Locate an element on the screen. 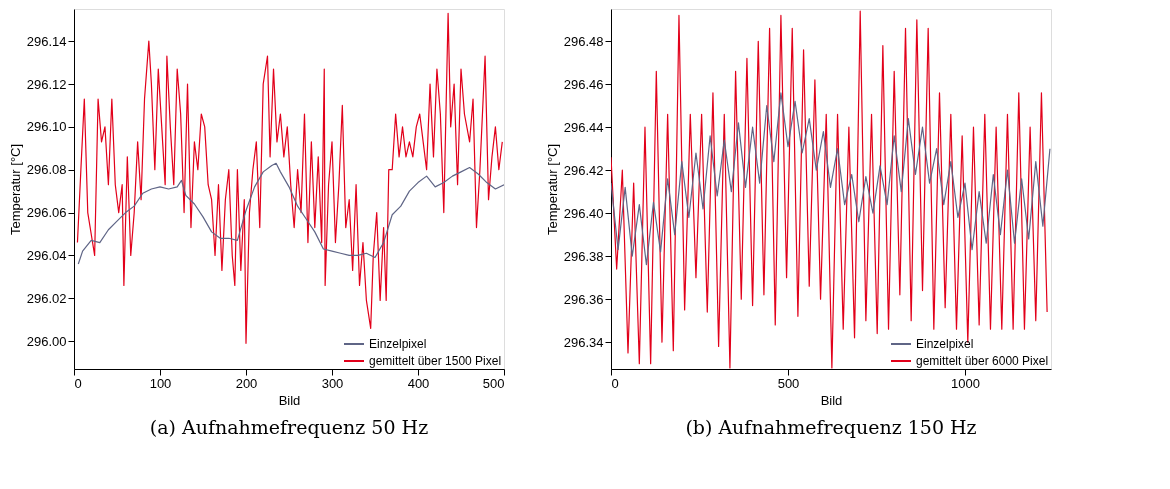 This screenshot has width=1170, height=489. y-tick-label: 296.14 is located at coordinates (46, 41).